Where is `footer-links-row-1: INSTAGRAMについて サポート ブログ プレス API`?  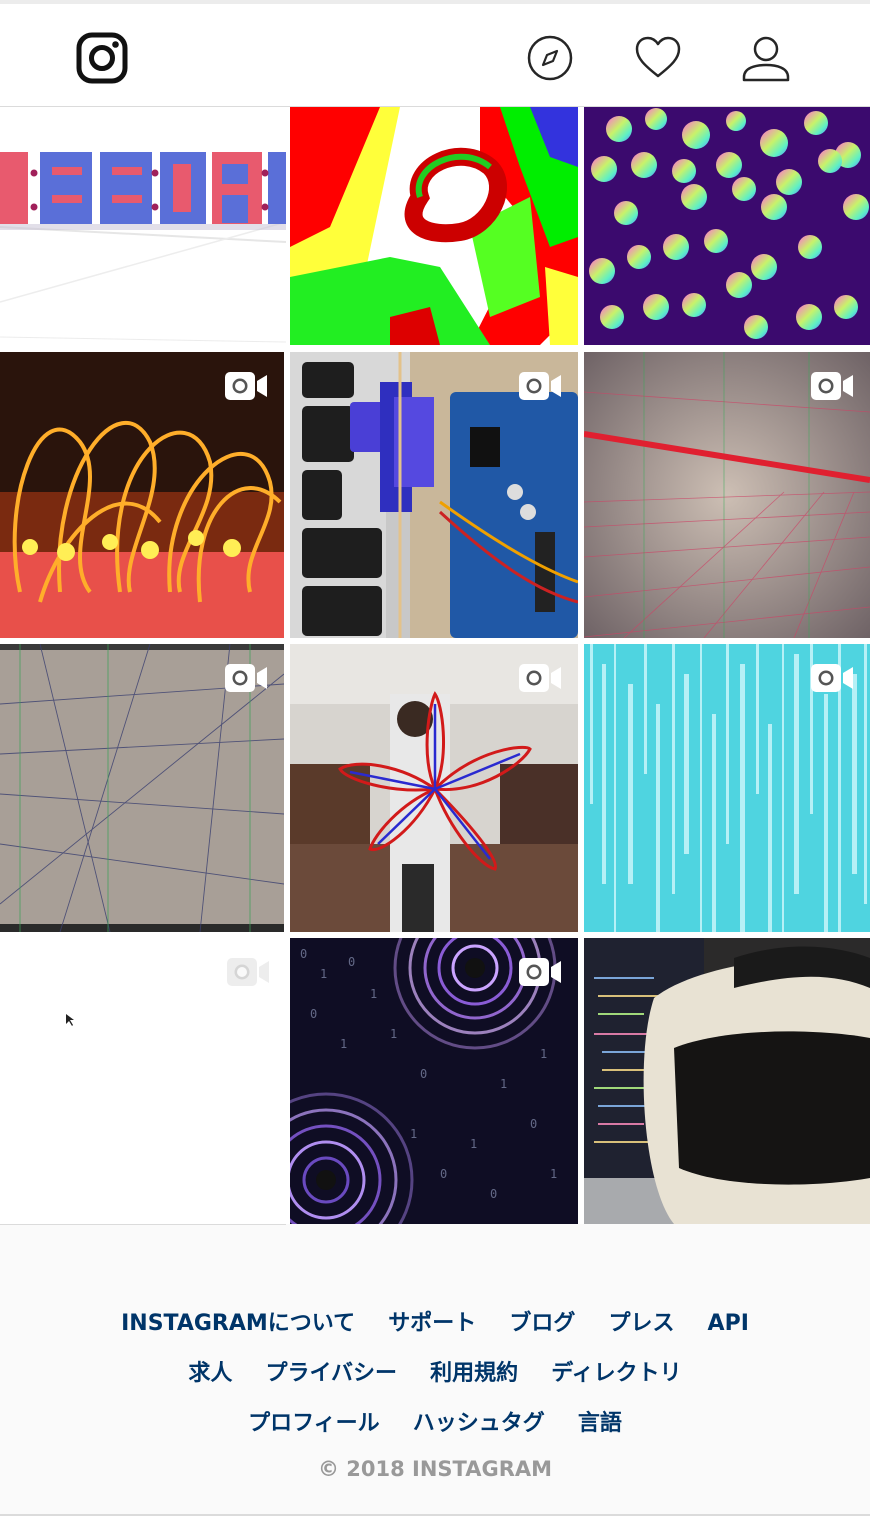
footer-links-row-1: INSTAGRAMについて サポート ブログ プレス API is located at coordinates (435, 1321).